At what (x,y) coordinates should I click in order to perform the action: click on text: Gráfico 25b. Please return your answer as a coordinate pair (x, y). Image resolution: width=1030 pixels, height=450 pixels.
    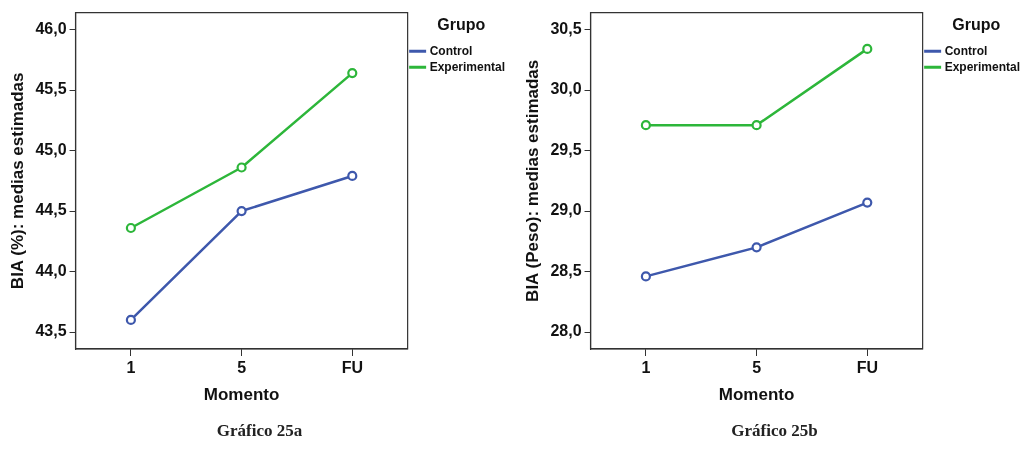
    Looking at the image, I should click on (774, 431).